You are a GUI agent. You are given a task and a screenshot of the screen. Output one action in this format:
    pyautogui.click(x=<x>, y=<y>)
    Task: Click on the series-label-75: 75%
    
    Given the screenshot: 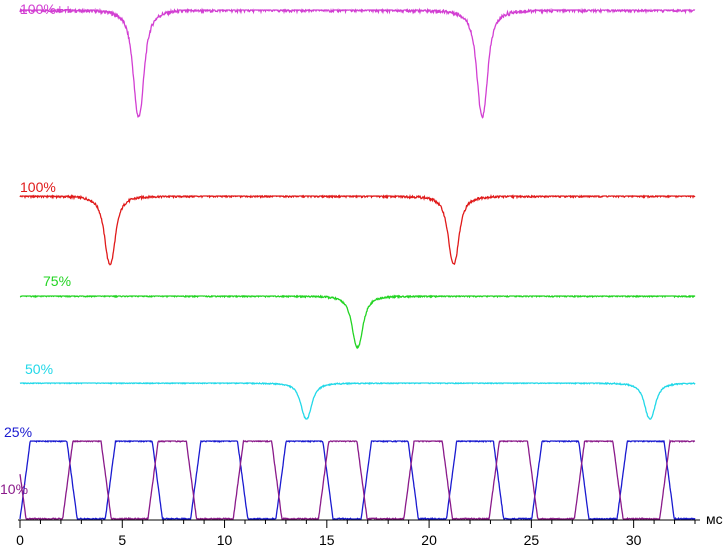 What is the action you would take?
    pyautogui.click(x=57, y=281)
    